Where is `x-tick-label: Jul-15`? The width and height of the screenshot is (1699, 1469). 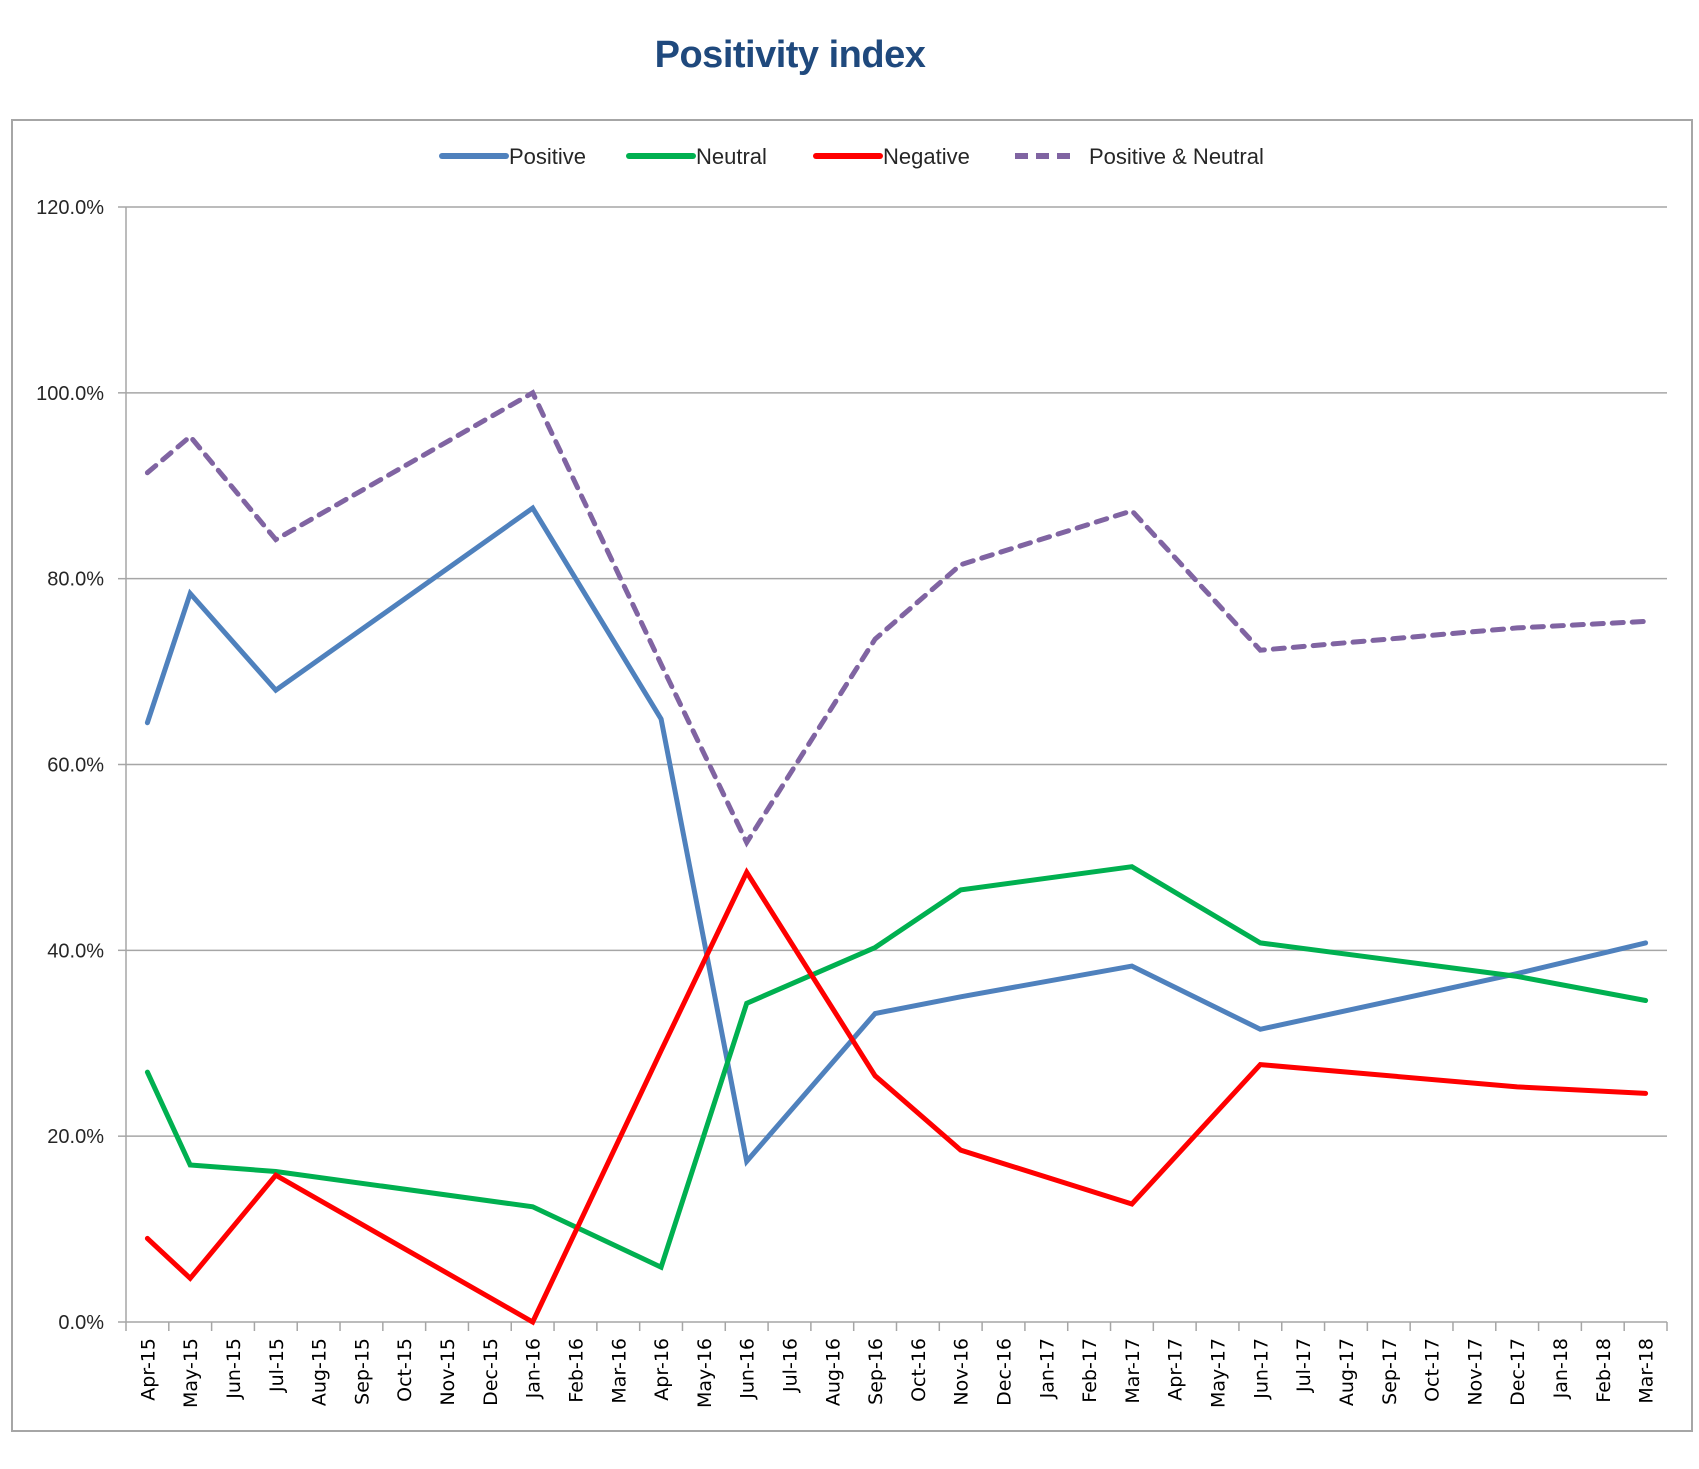
x-tick-label: Jul-15 is located at coordinates (277, 1365).